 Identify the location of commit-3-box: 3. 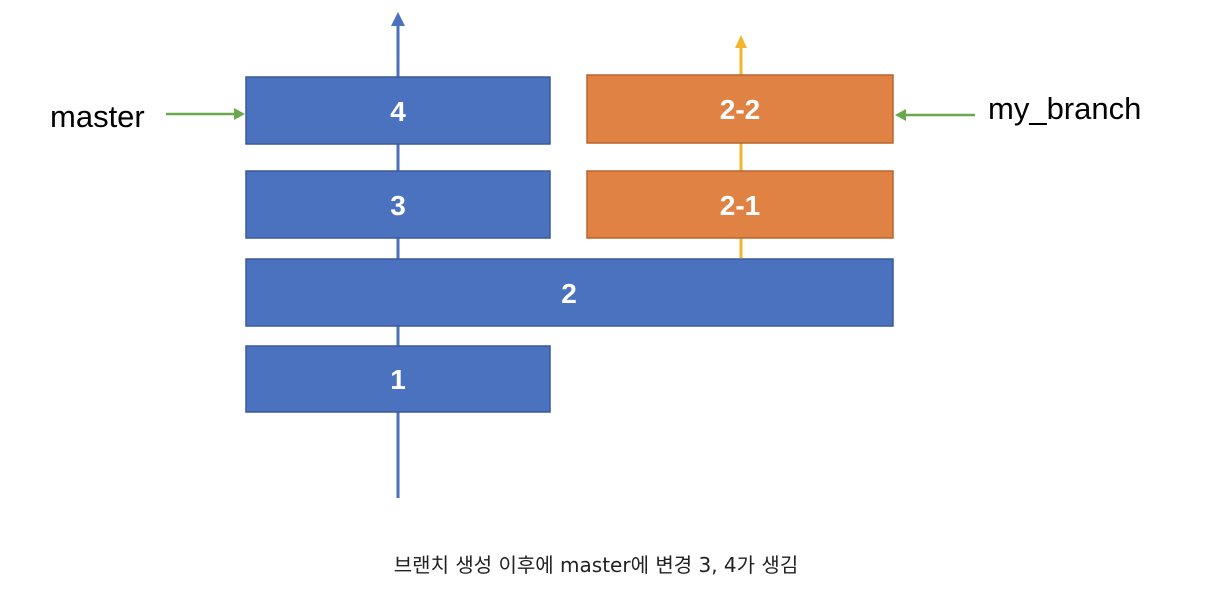
(398, 204).